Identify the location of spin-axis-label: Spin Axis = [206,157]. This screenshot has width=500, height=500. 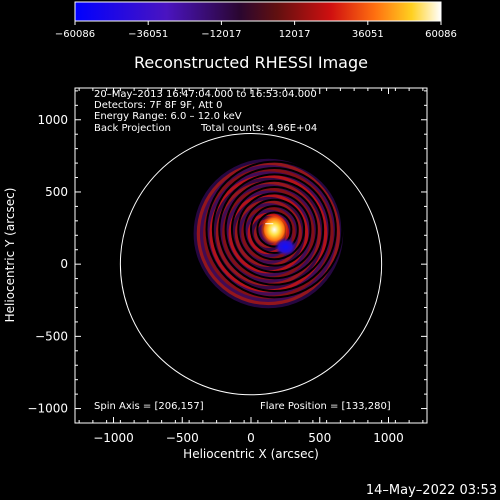
(149, 406).